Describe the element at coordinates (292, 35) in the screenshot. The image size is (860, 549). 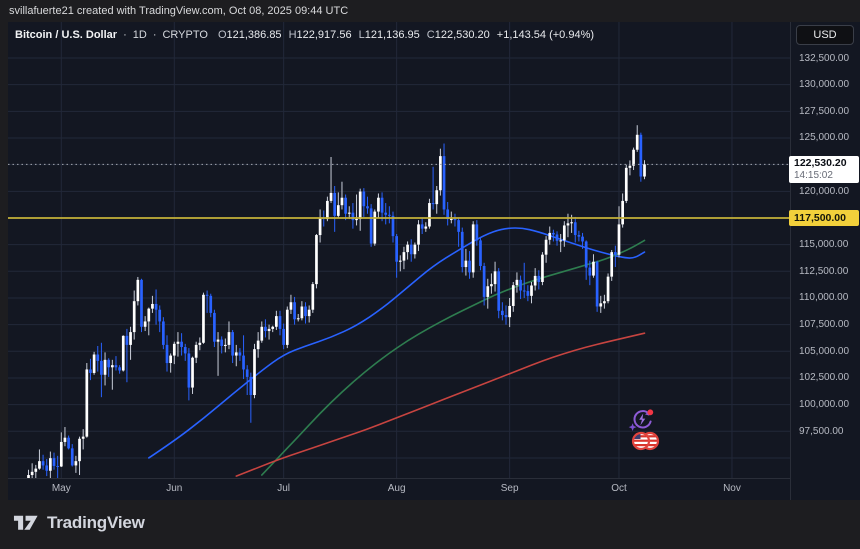
I see `high-label: H` at that location.